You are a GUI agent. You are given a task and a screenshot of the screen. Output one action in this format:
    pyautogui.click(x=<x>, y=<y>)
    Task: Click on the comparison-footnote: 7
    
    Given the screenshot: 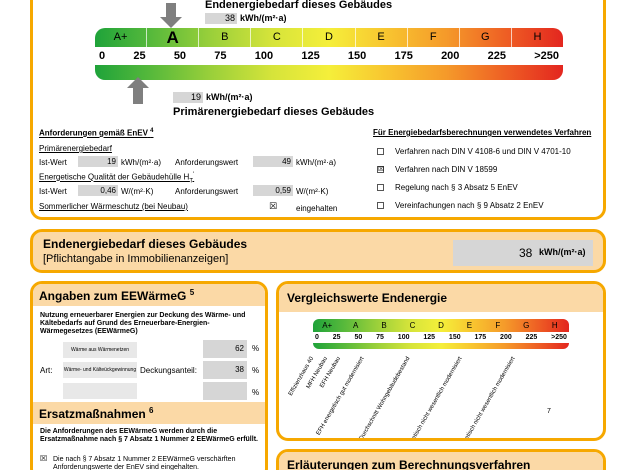 What is the action you would take?
    pyautogui.click(x=549, y=411)
    